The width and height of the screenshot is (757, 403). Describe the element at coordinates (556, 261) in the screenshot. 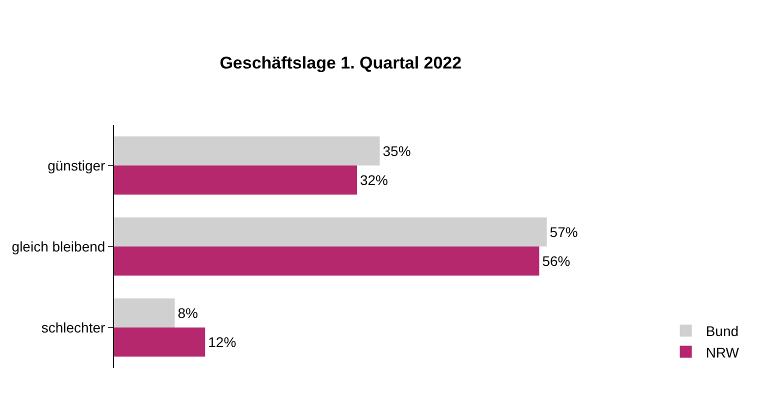

I see `data-label: 56%` at that location.